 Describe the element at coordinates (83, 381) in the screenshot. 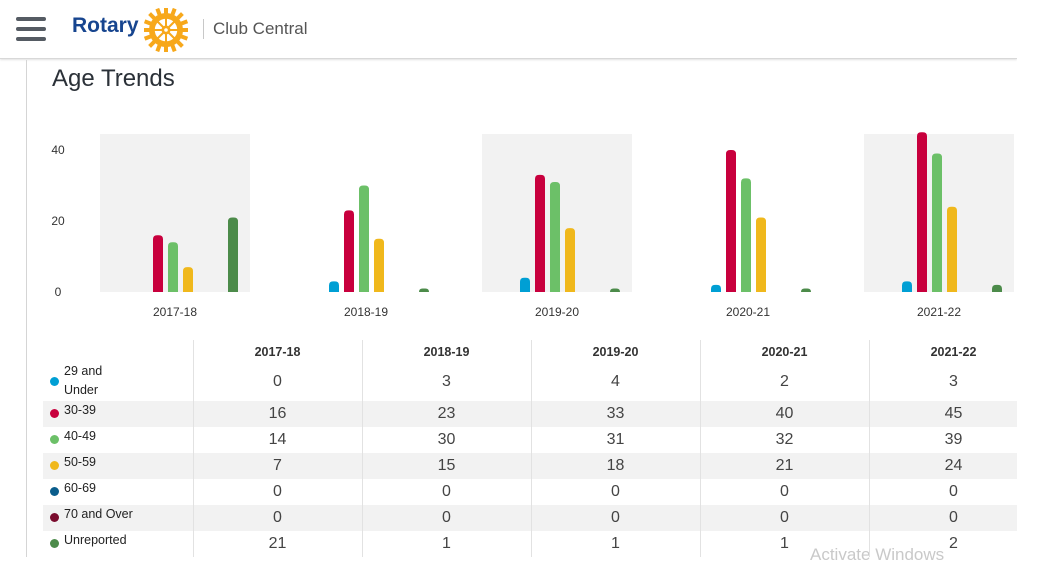

I see `row-label-text: 29 and Under` at that location.